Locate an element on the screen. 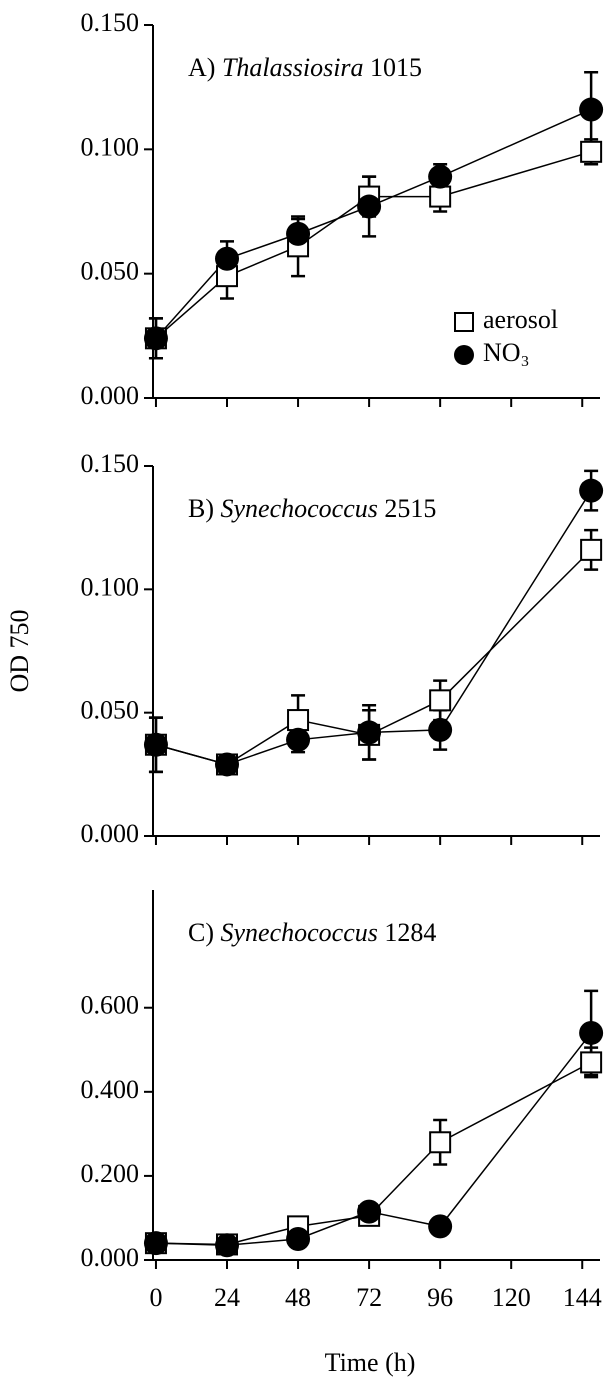 The height and width of the screenshot is (1388, 608). panel-title: C) Synechococcus 1284 is located at coordinates (312, 932).